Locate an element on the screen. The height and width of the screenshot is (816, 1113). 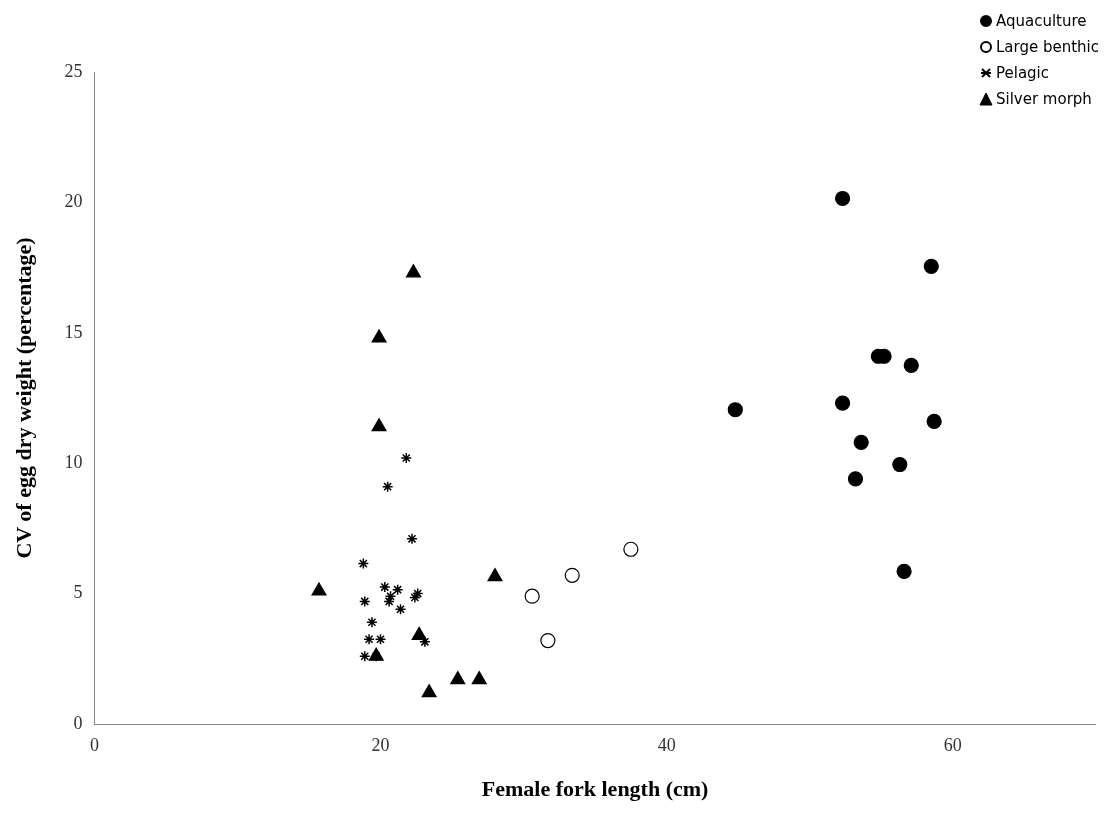
x-tick-label: 0 is located at coordinates (94, 744).